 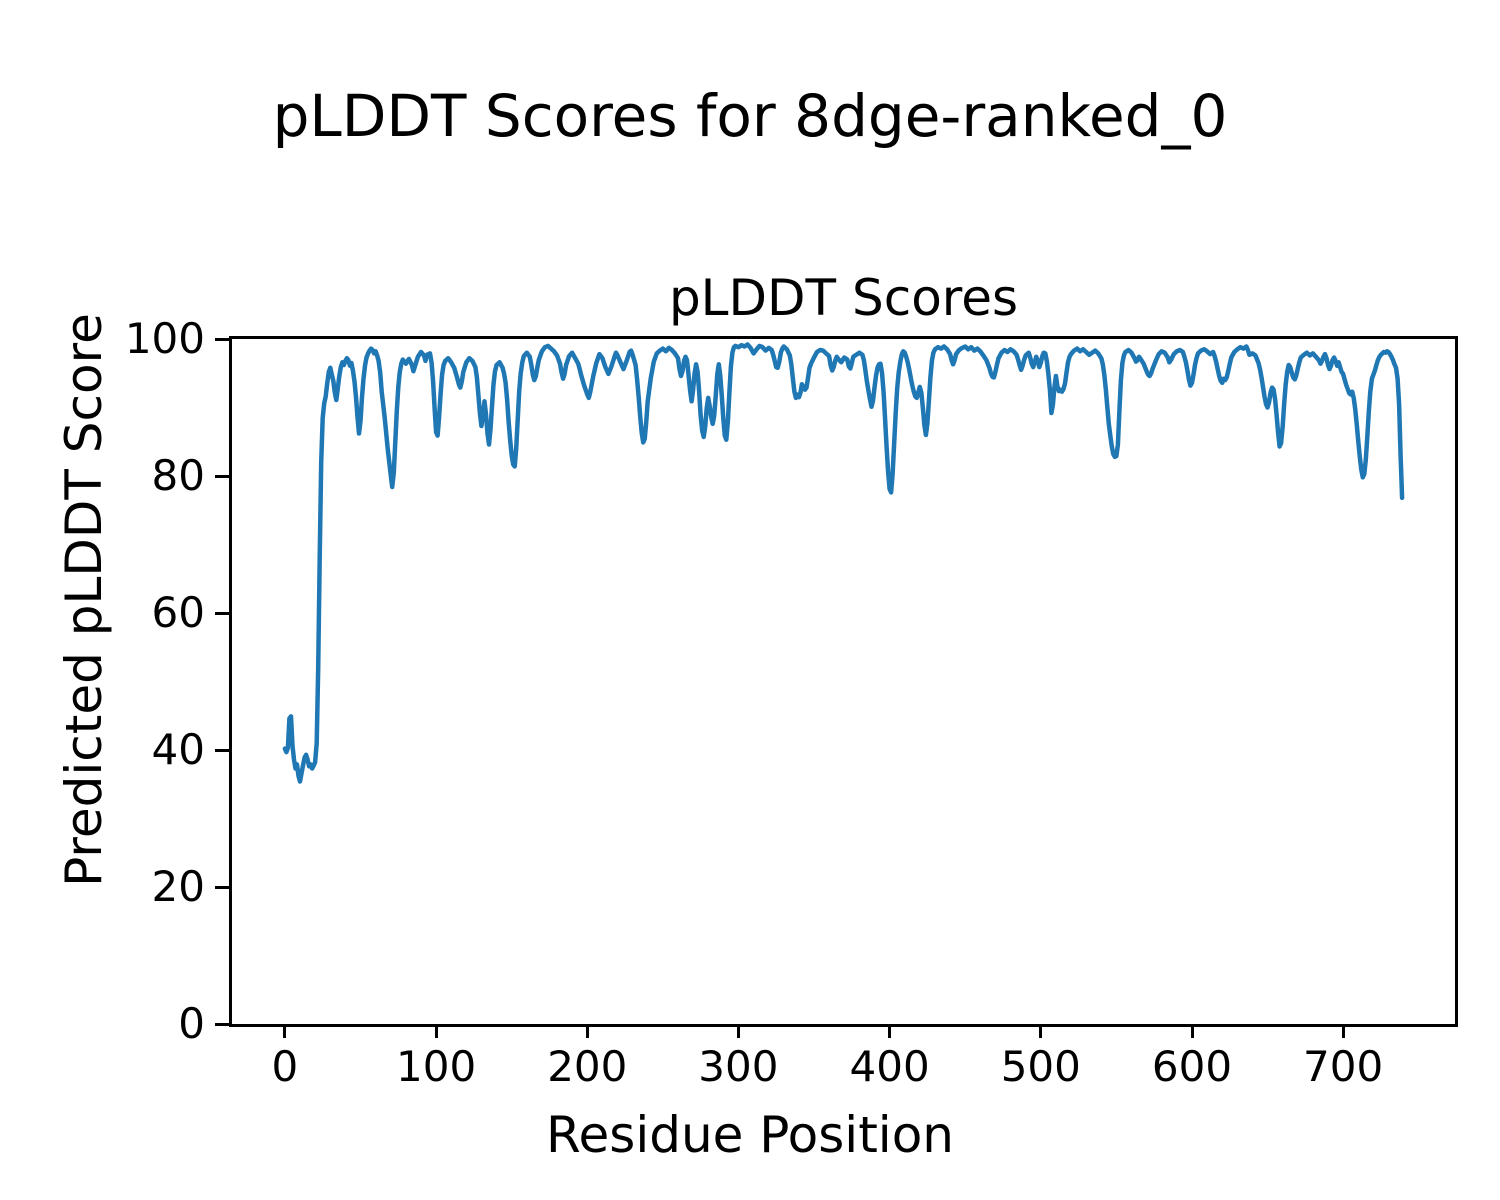 I want to click on figure-title: pLDDT Scores for 8dge-ranked_0, so click(x=750, y=116).